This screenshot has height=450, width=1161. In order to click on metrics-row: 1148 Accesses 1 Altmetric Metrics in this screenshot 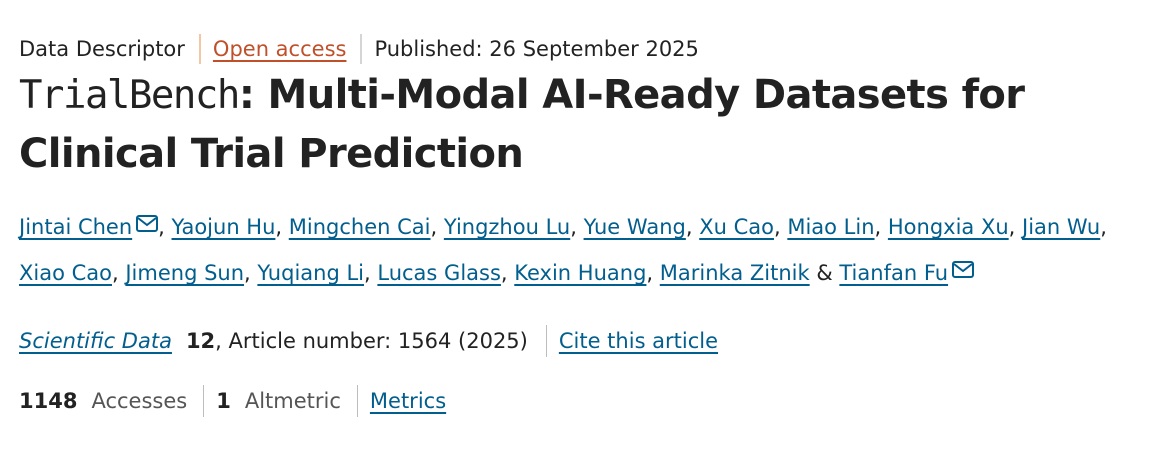, I will do `click(232, 401)`.